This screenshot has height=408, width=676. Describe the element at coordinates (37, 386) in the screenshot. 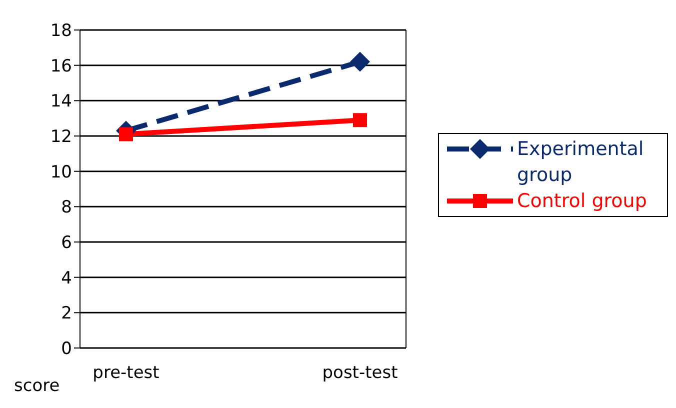

I see `y-axis-title: score` at that location.